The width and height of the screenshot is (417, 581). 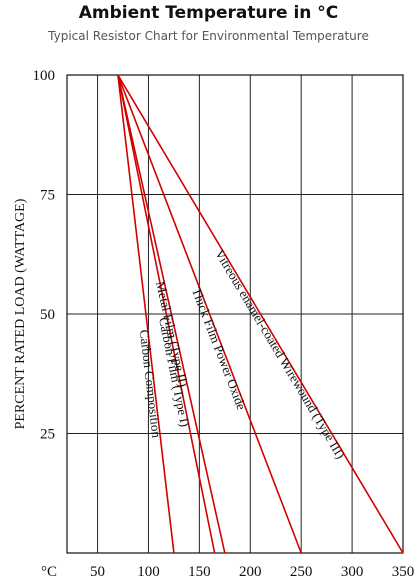 What do you see at coordinates (208, 13) in the screenshot?
I see `chart-title: Ambient Temperature in °C` at bounding box center [208, 13].